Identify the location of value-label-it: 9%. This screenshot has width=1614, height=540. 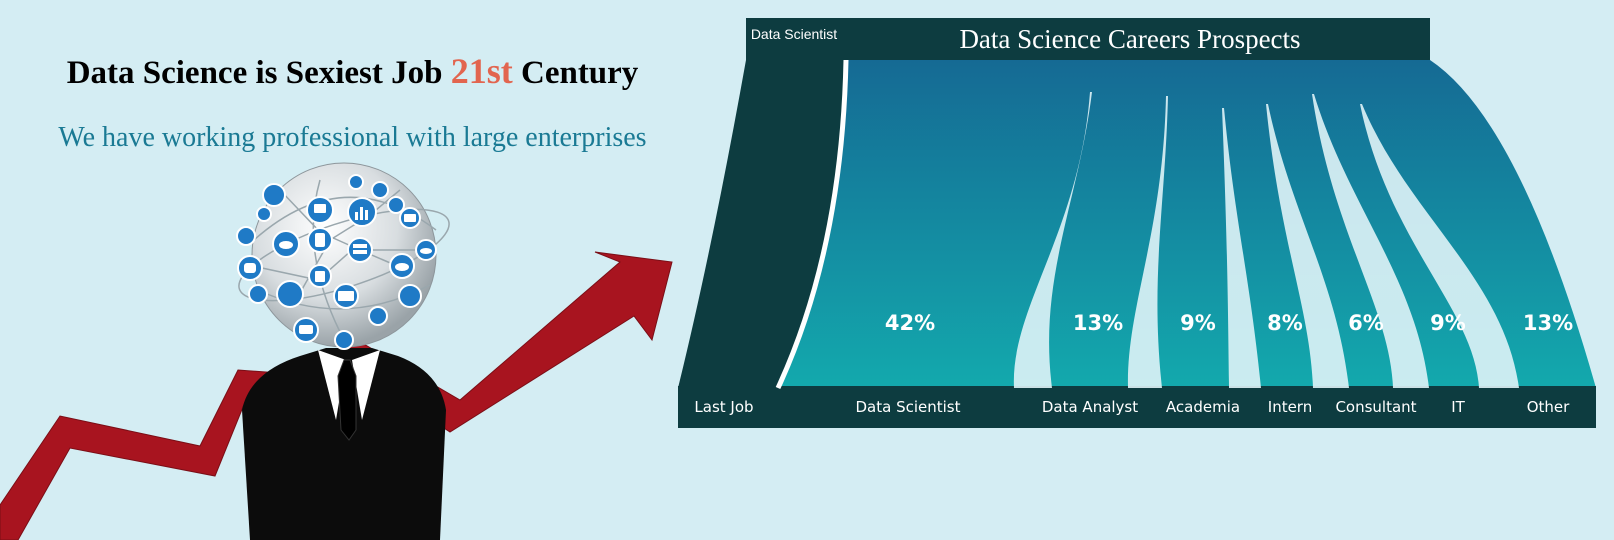
(1448, 323).